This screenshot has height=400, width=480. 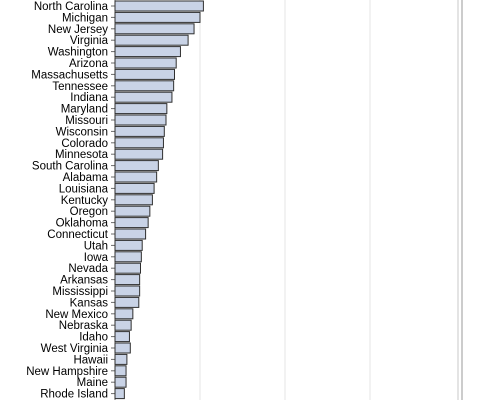 I want to click on category-label: Alabama, so click(x=86, y=178).